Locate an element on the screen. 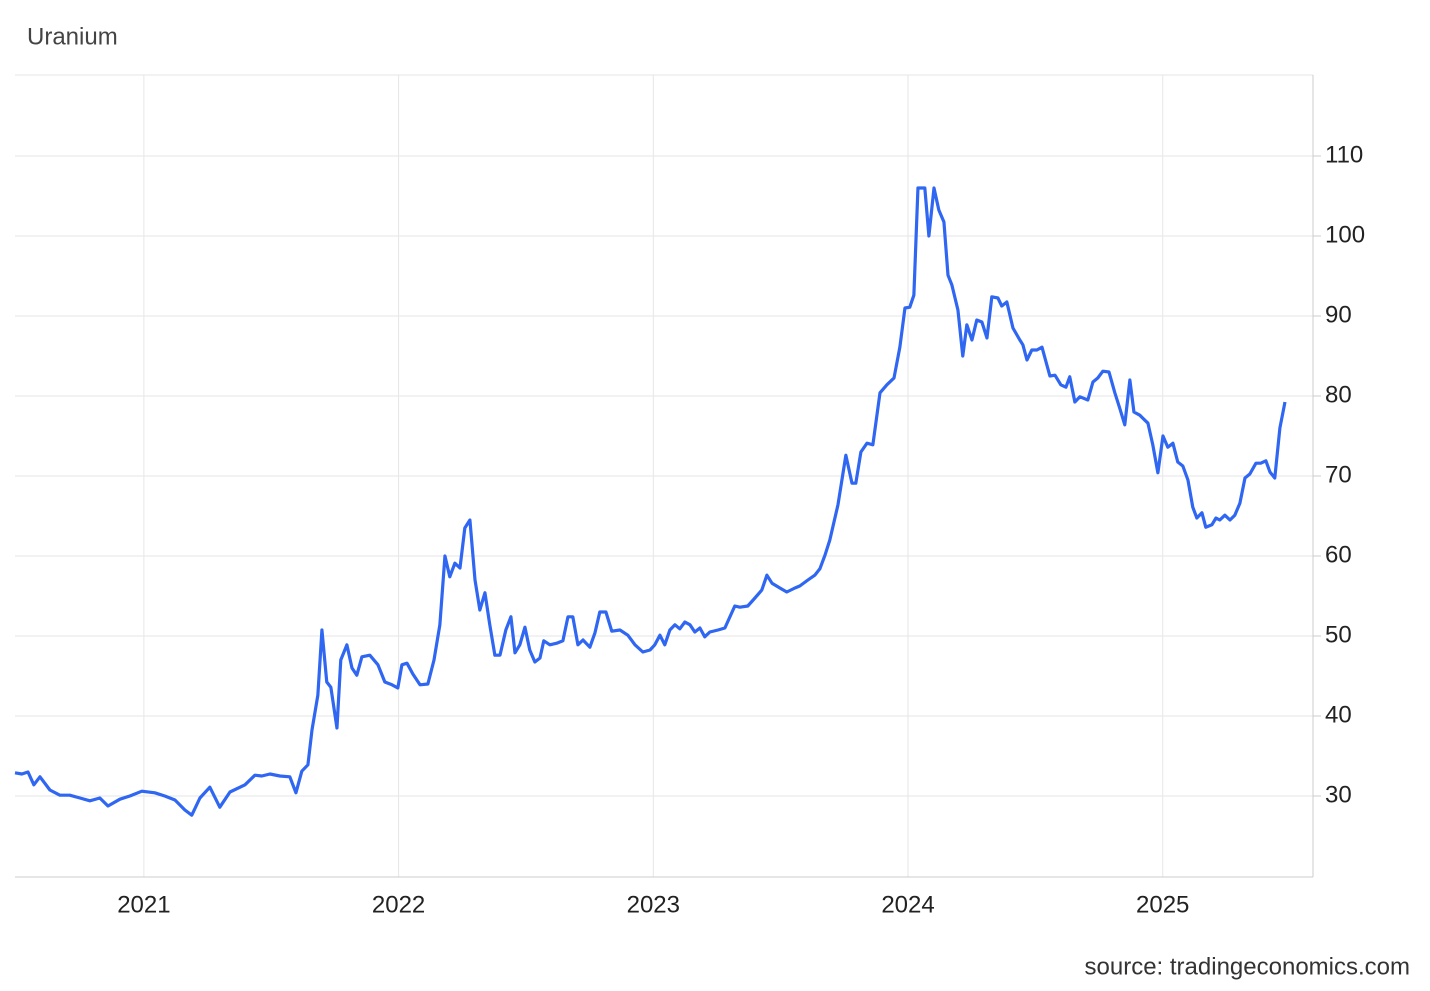 This screenshot has height=991, width=1430. y-tick-label: 100 is located at coordinates (1345, 234).